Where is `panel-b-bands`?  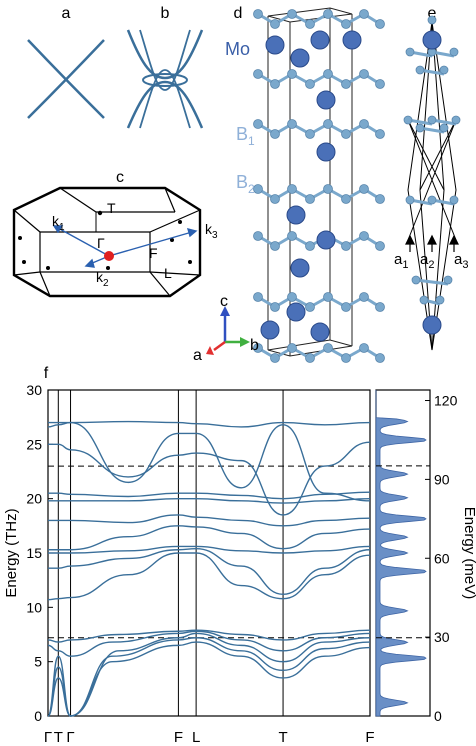
panel-b-bands is located at coordinates (165, 79).